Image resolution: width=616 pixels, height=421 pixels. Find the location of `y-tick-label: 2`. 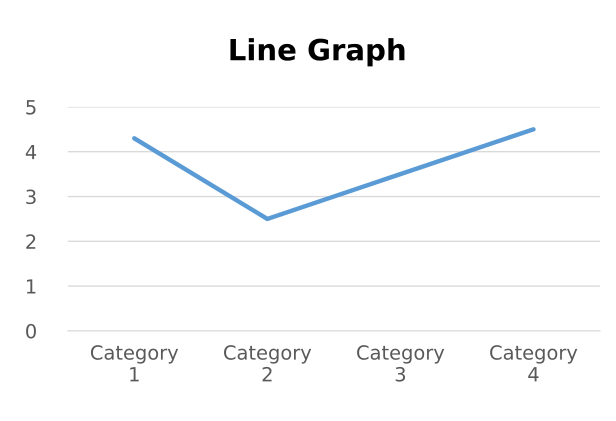

y-tick-label: 2 is located at coordinates (31, 241).